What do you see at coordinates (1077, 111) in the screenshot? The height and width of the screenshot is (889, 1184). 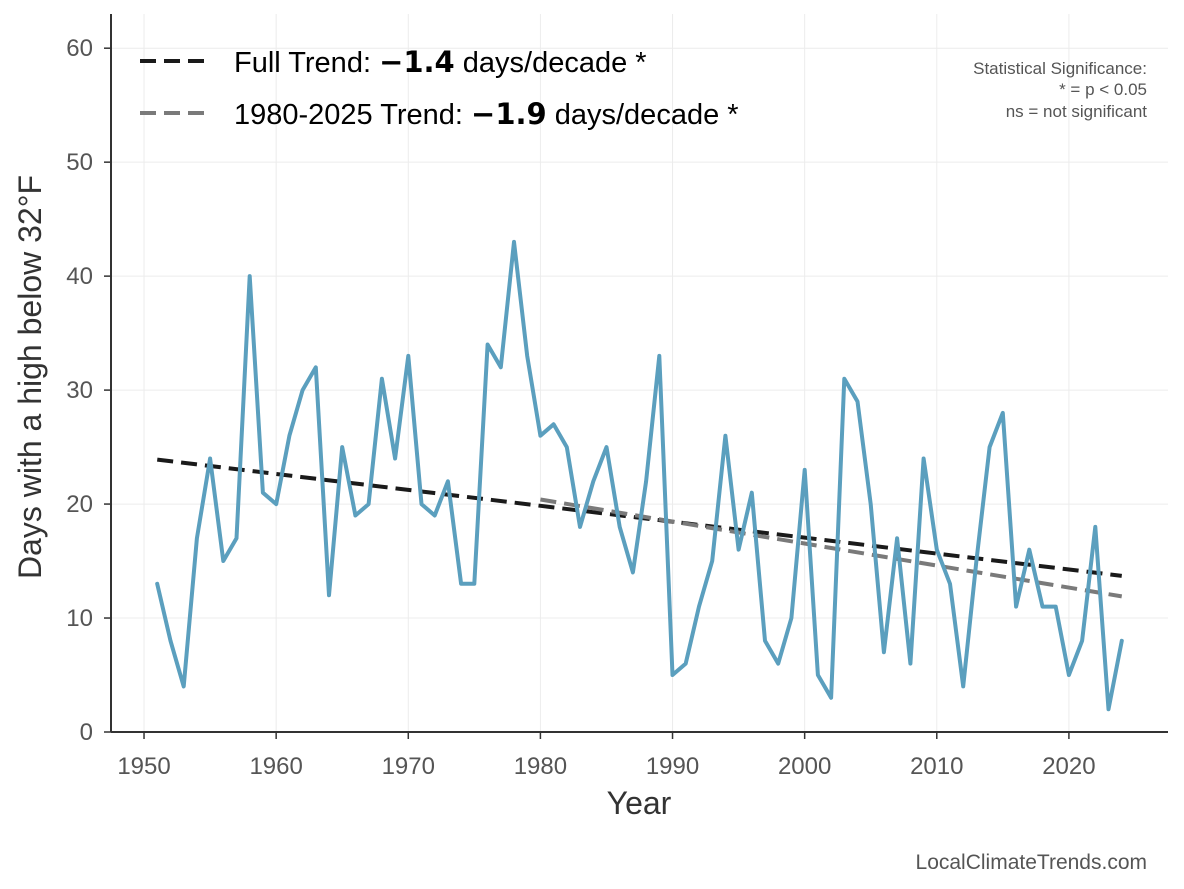 I see `significance-note-line-2: ns = not significant` at bounding box center [1077, 111].